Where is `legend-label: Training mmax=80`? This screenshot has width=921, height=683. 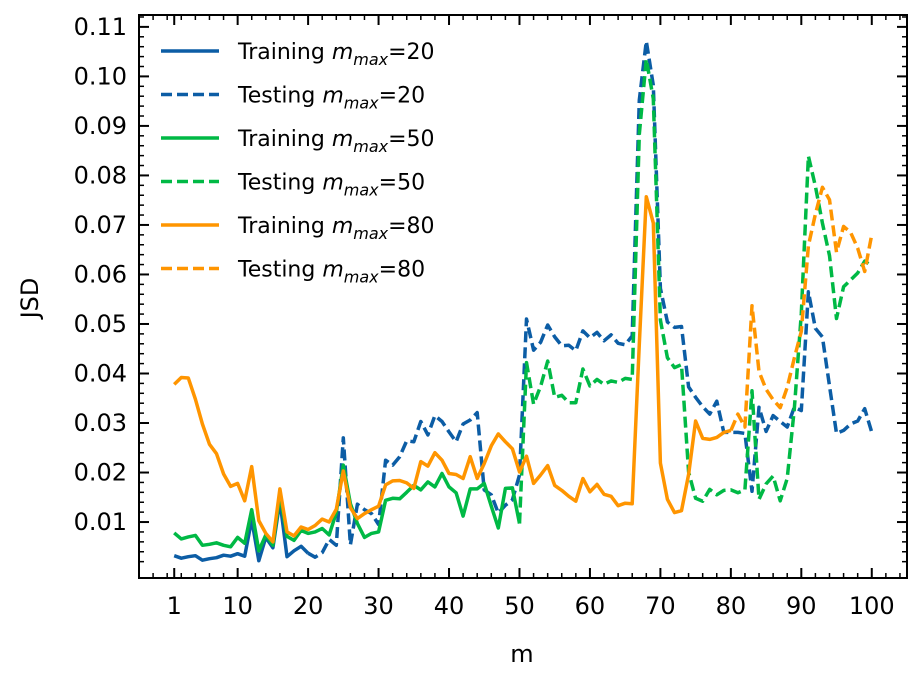
legend-label: Training mmax=80 is located at coordinates (336, 228).